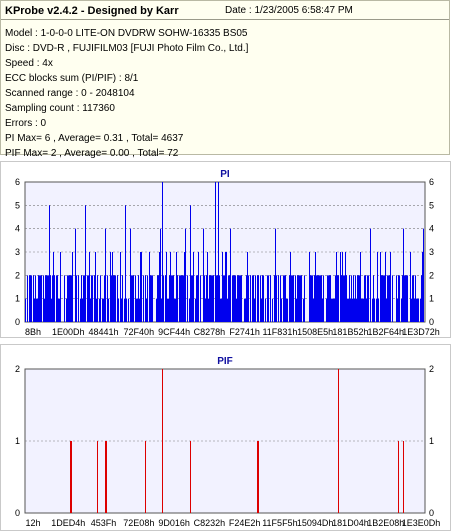 The width and height of the screenshot is (452, 532). I want to click on chart-title: PIF, so click(225, 361).